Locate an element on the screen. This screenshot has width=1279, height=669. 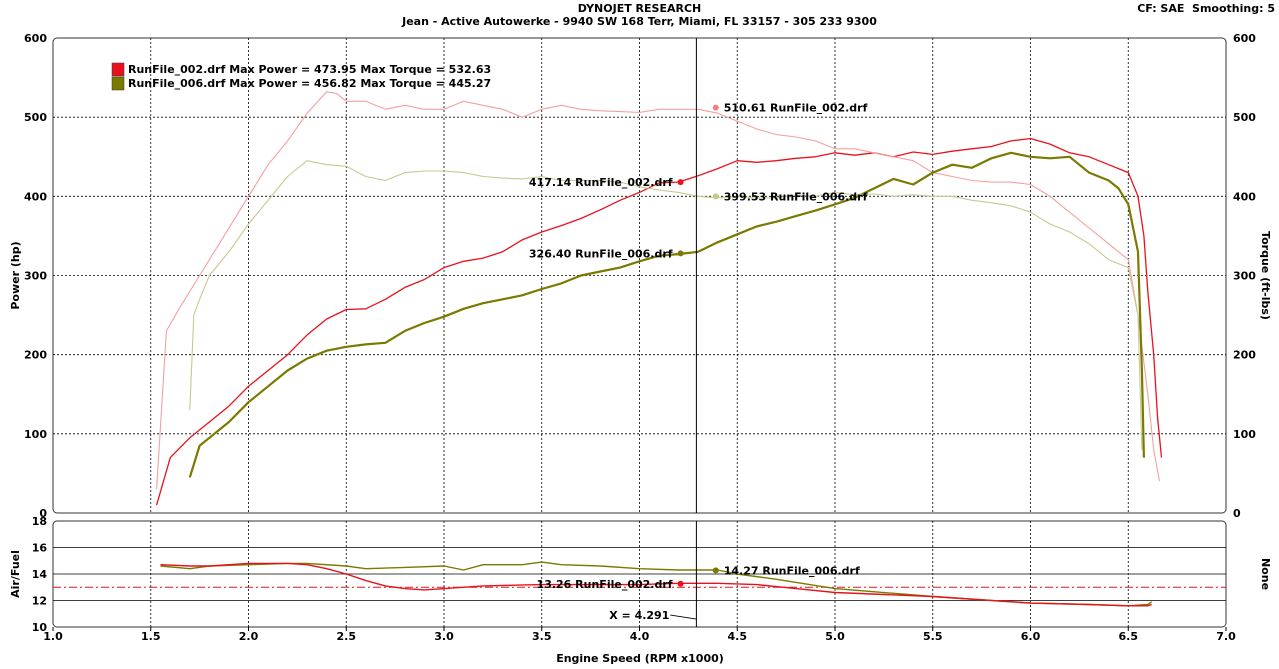
runfile-002-afr-line is located at coordinates (656, 584).